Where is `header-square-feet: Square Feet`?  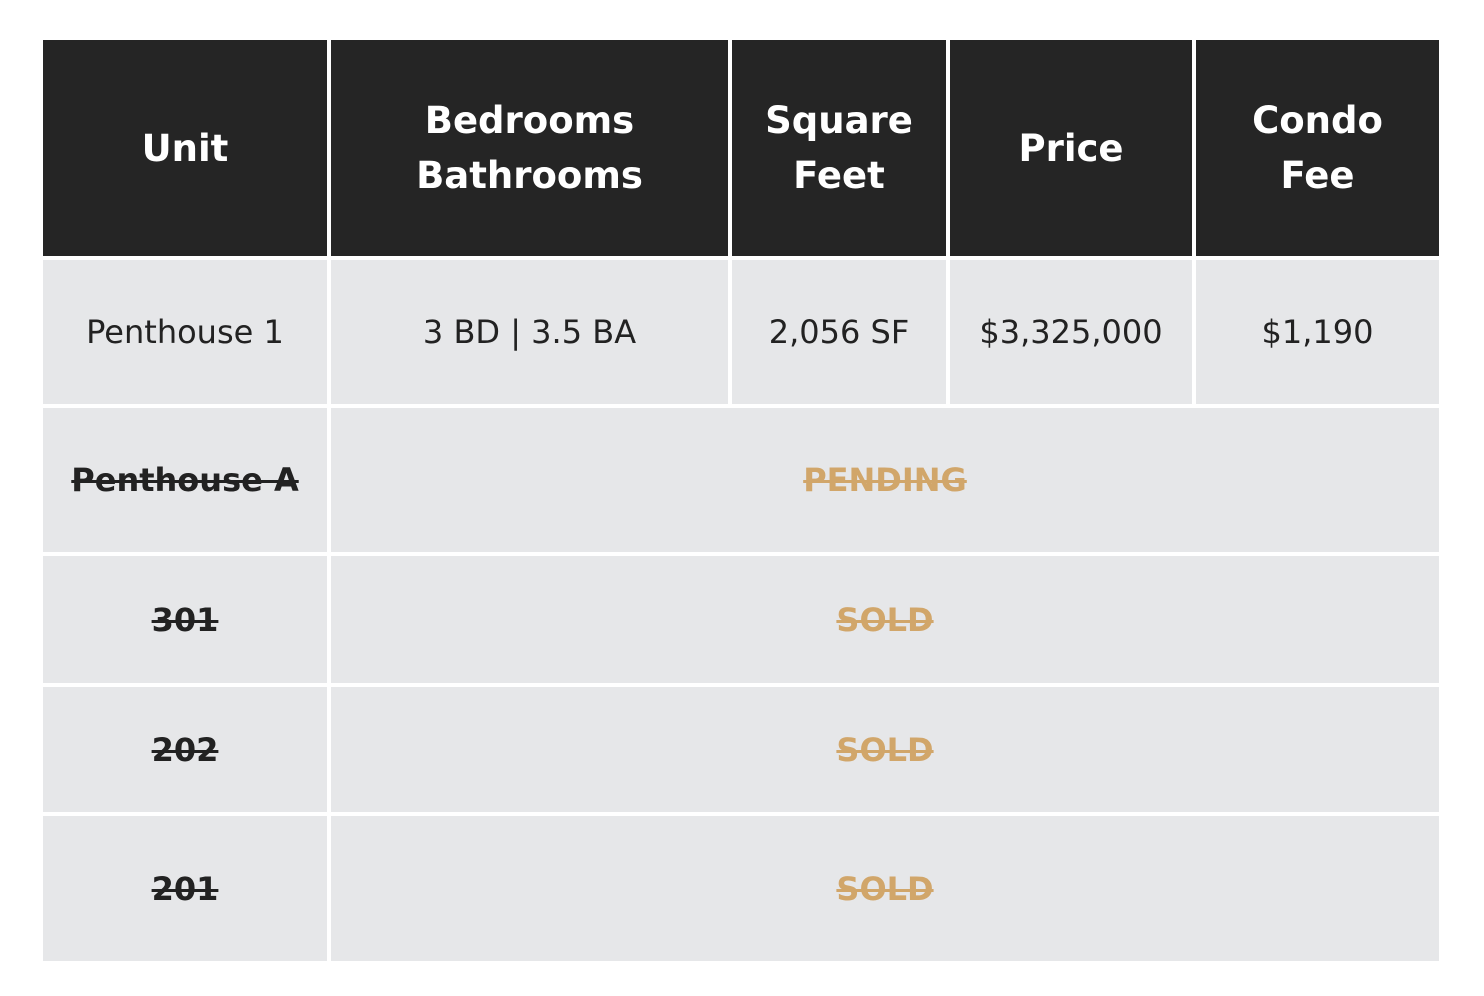
header-square-feet: Square Feet is located at coordinates (839, 150).